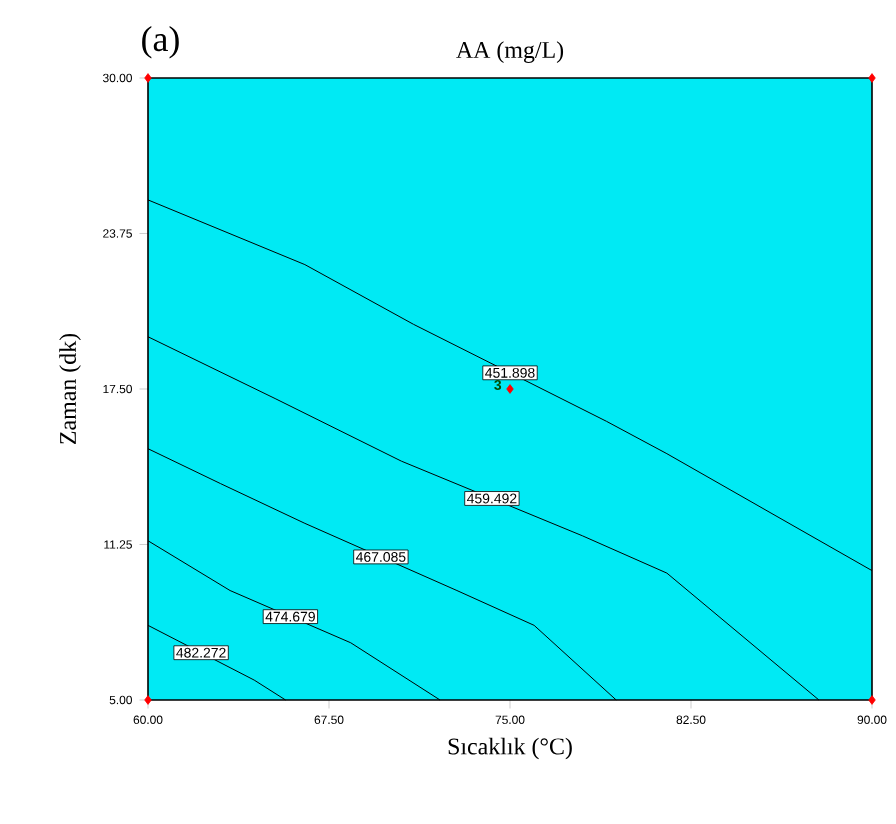 The image size is (896, 824). Describe the element at coordinates (510, 748) in the screenshot. I see `x-axis-title: Sıcaklık (°C)` at that location.